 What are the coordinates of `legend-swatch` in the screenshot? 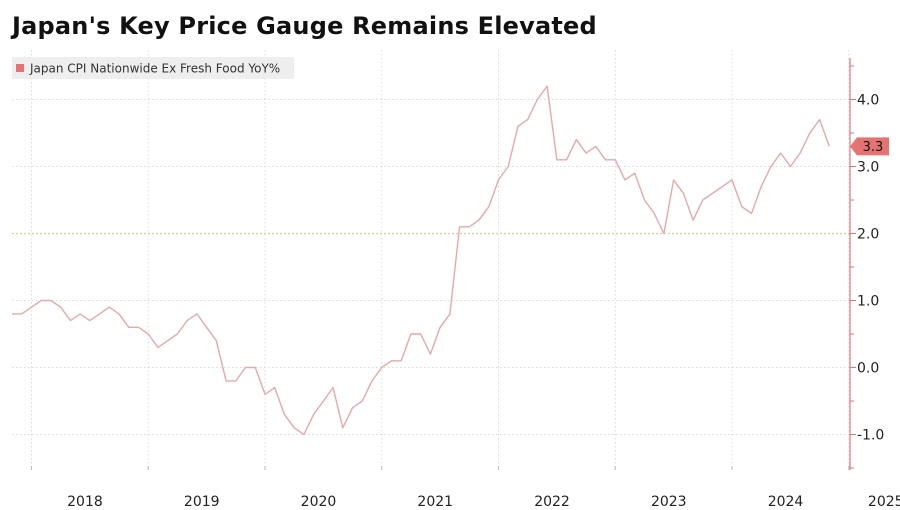 It's located at (20, 68).